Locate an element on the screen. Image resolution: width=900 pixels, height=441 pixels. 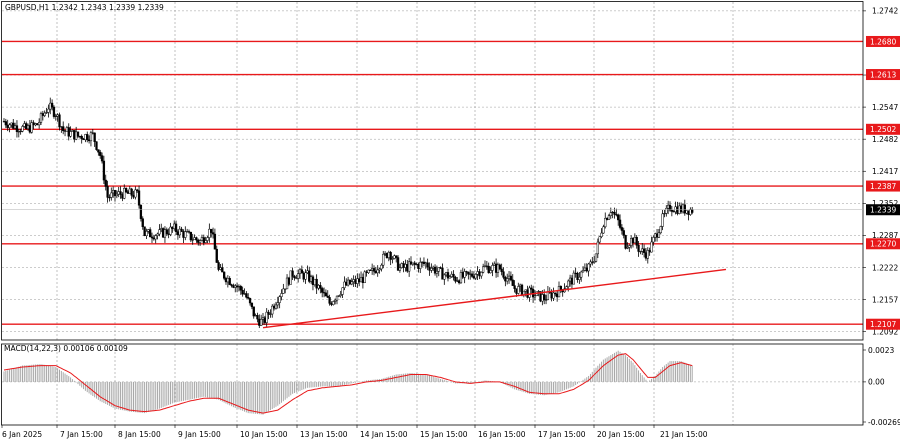
ascending-trendline is located at coordinates (494, 298).